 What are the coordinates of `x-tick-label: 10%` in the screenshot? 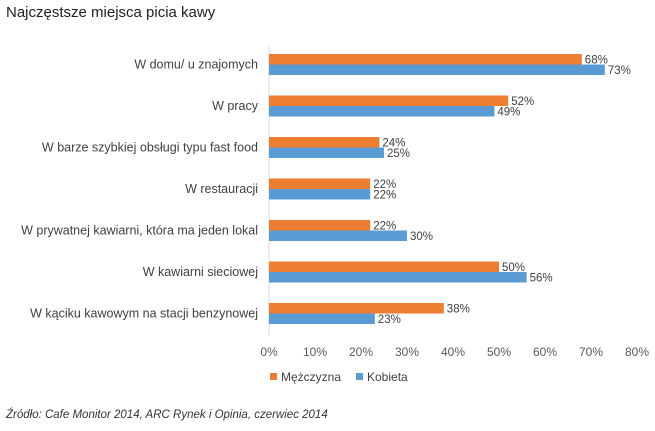 It's located at (315, 352).